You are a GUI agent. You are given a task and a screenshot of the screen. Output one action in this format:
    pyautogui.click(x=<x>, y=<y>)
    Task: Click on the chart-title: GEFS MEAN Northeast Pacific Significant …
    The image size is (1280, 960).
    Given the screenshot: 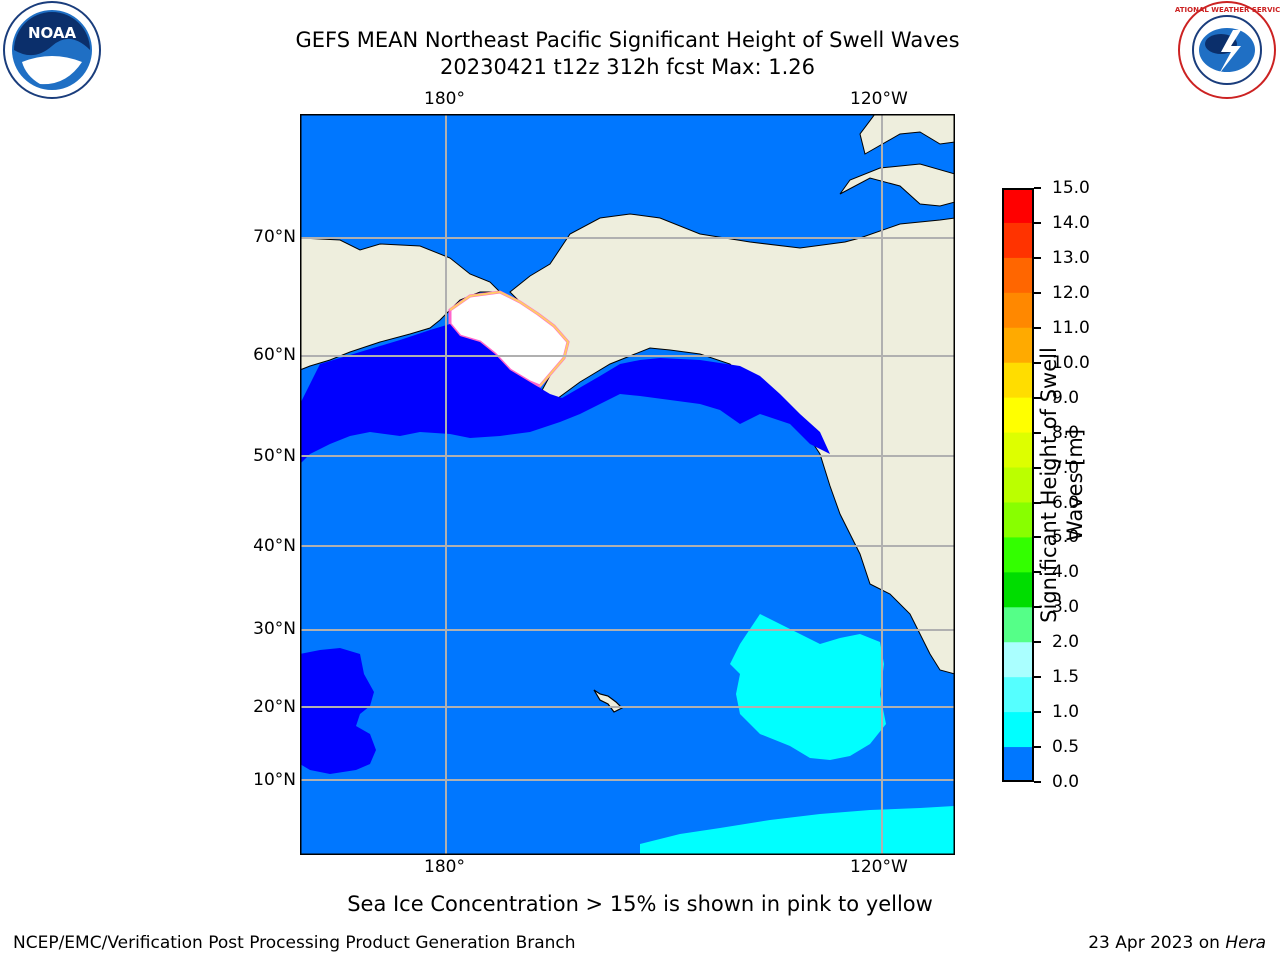 What is the action you would take?
    pyautogui.click(x=627, y=40)
    